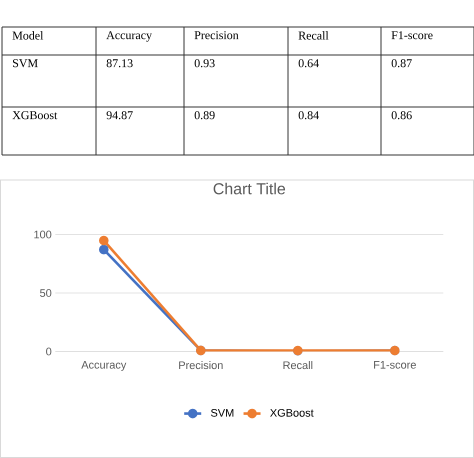 This screenshot has width=474, height=458. What do you see at coordinates (313, 35) in the screenshot?
I see `category-label: Recall` at bounding box center [313, 35].